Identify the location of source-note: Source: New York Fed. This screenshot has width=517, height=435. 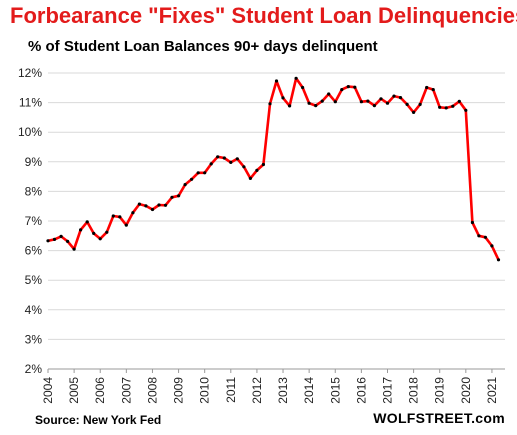
(98, 420).